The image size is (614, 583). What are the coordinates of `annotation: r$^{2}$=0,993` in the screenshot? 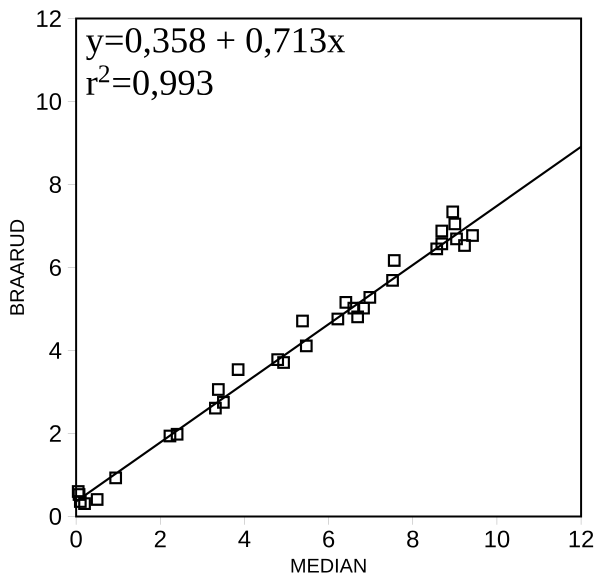 It's located at (149, 82).